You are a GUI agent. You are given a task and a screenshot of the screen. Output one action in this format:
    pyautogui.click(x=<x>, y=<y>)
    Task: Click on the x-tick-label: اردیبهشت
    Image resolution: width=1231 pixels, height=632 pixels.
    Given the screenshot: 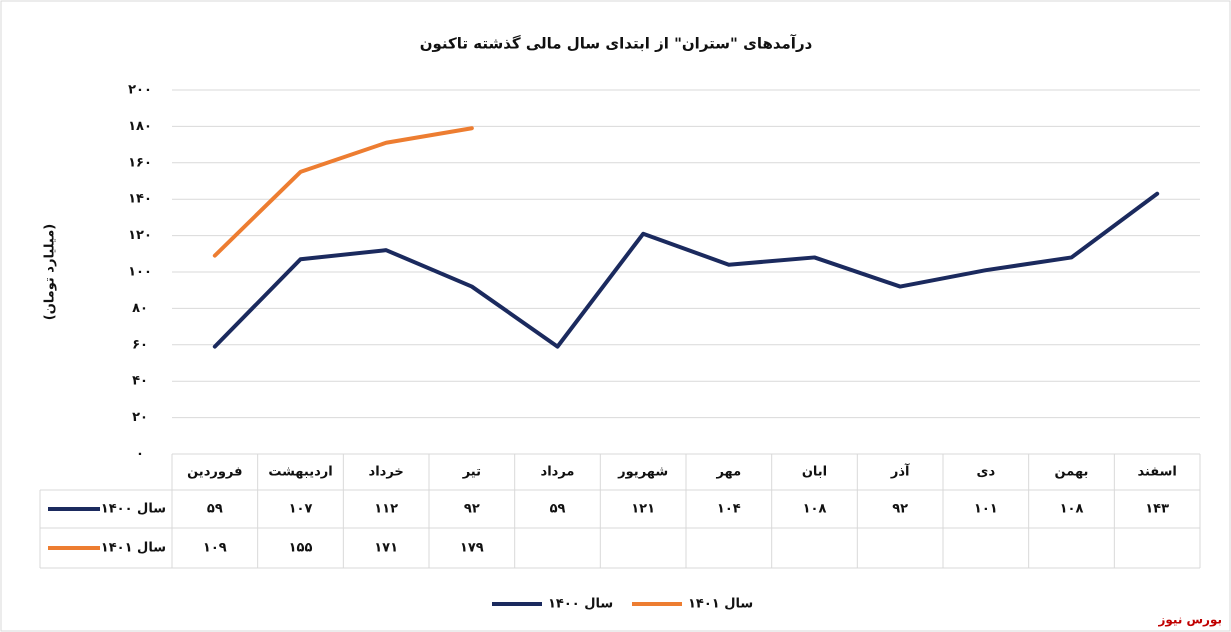 What is the action you would take?
    pyautogui.click(x=300, y=472)
    